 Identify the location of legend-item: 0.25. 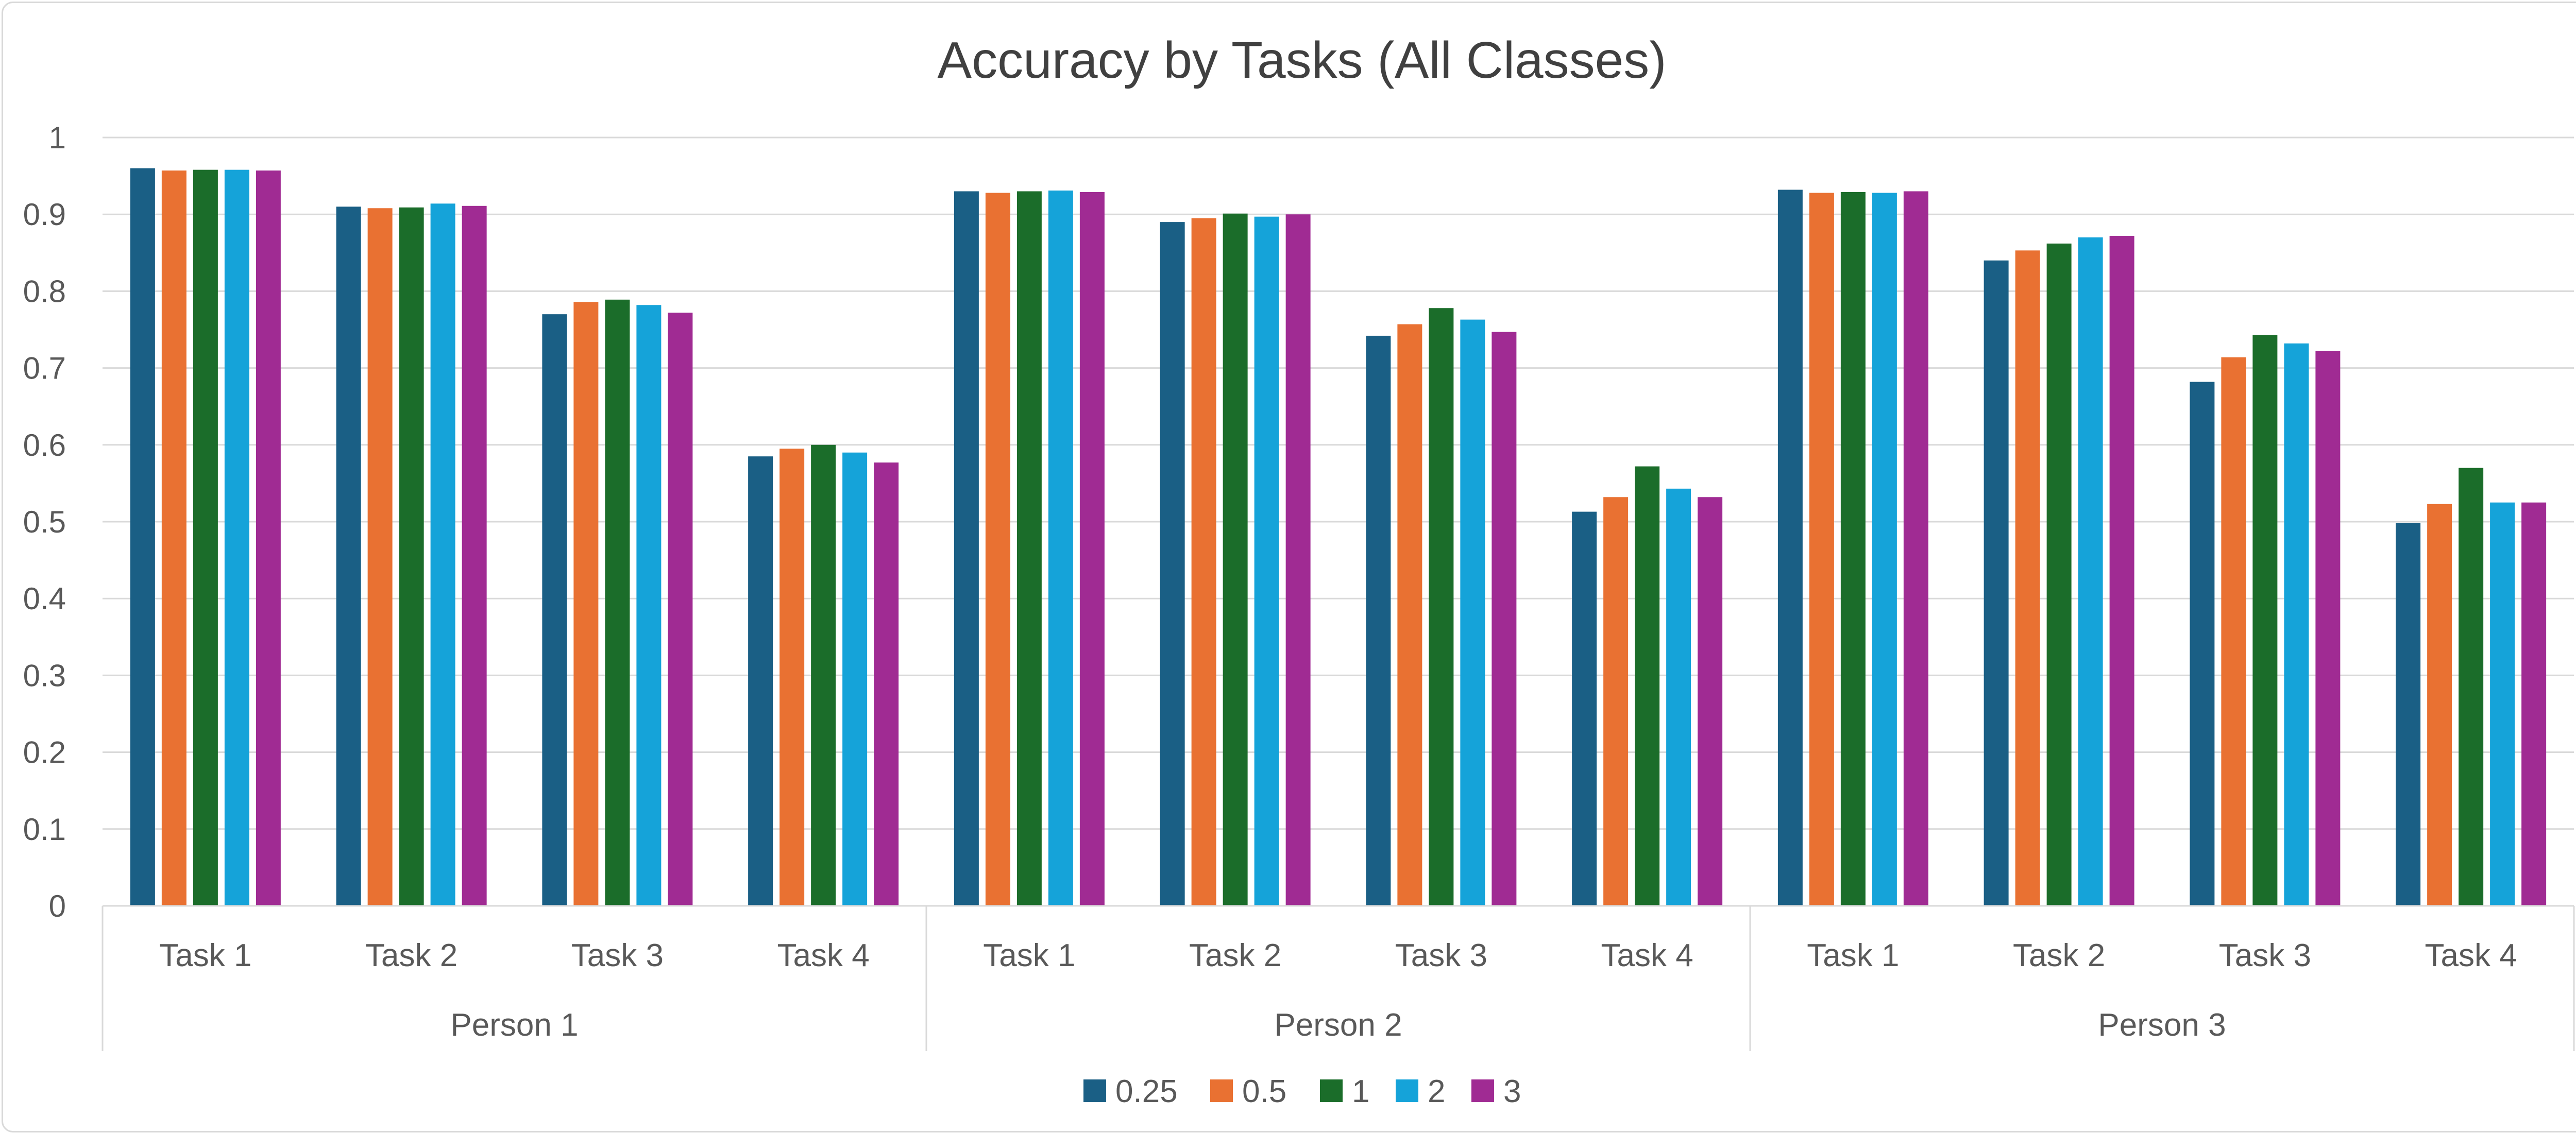
(1130, 1091).